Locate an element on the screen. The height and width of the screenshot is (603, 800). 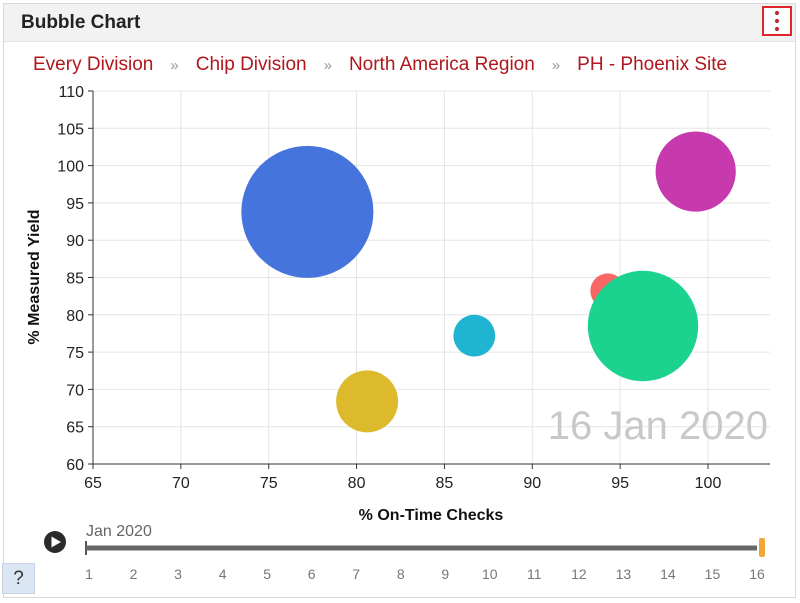
menu-button is located at coordinates (777, 21).